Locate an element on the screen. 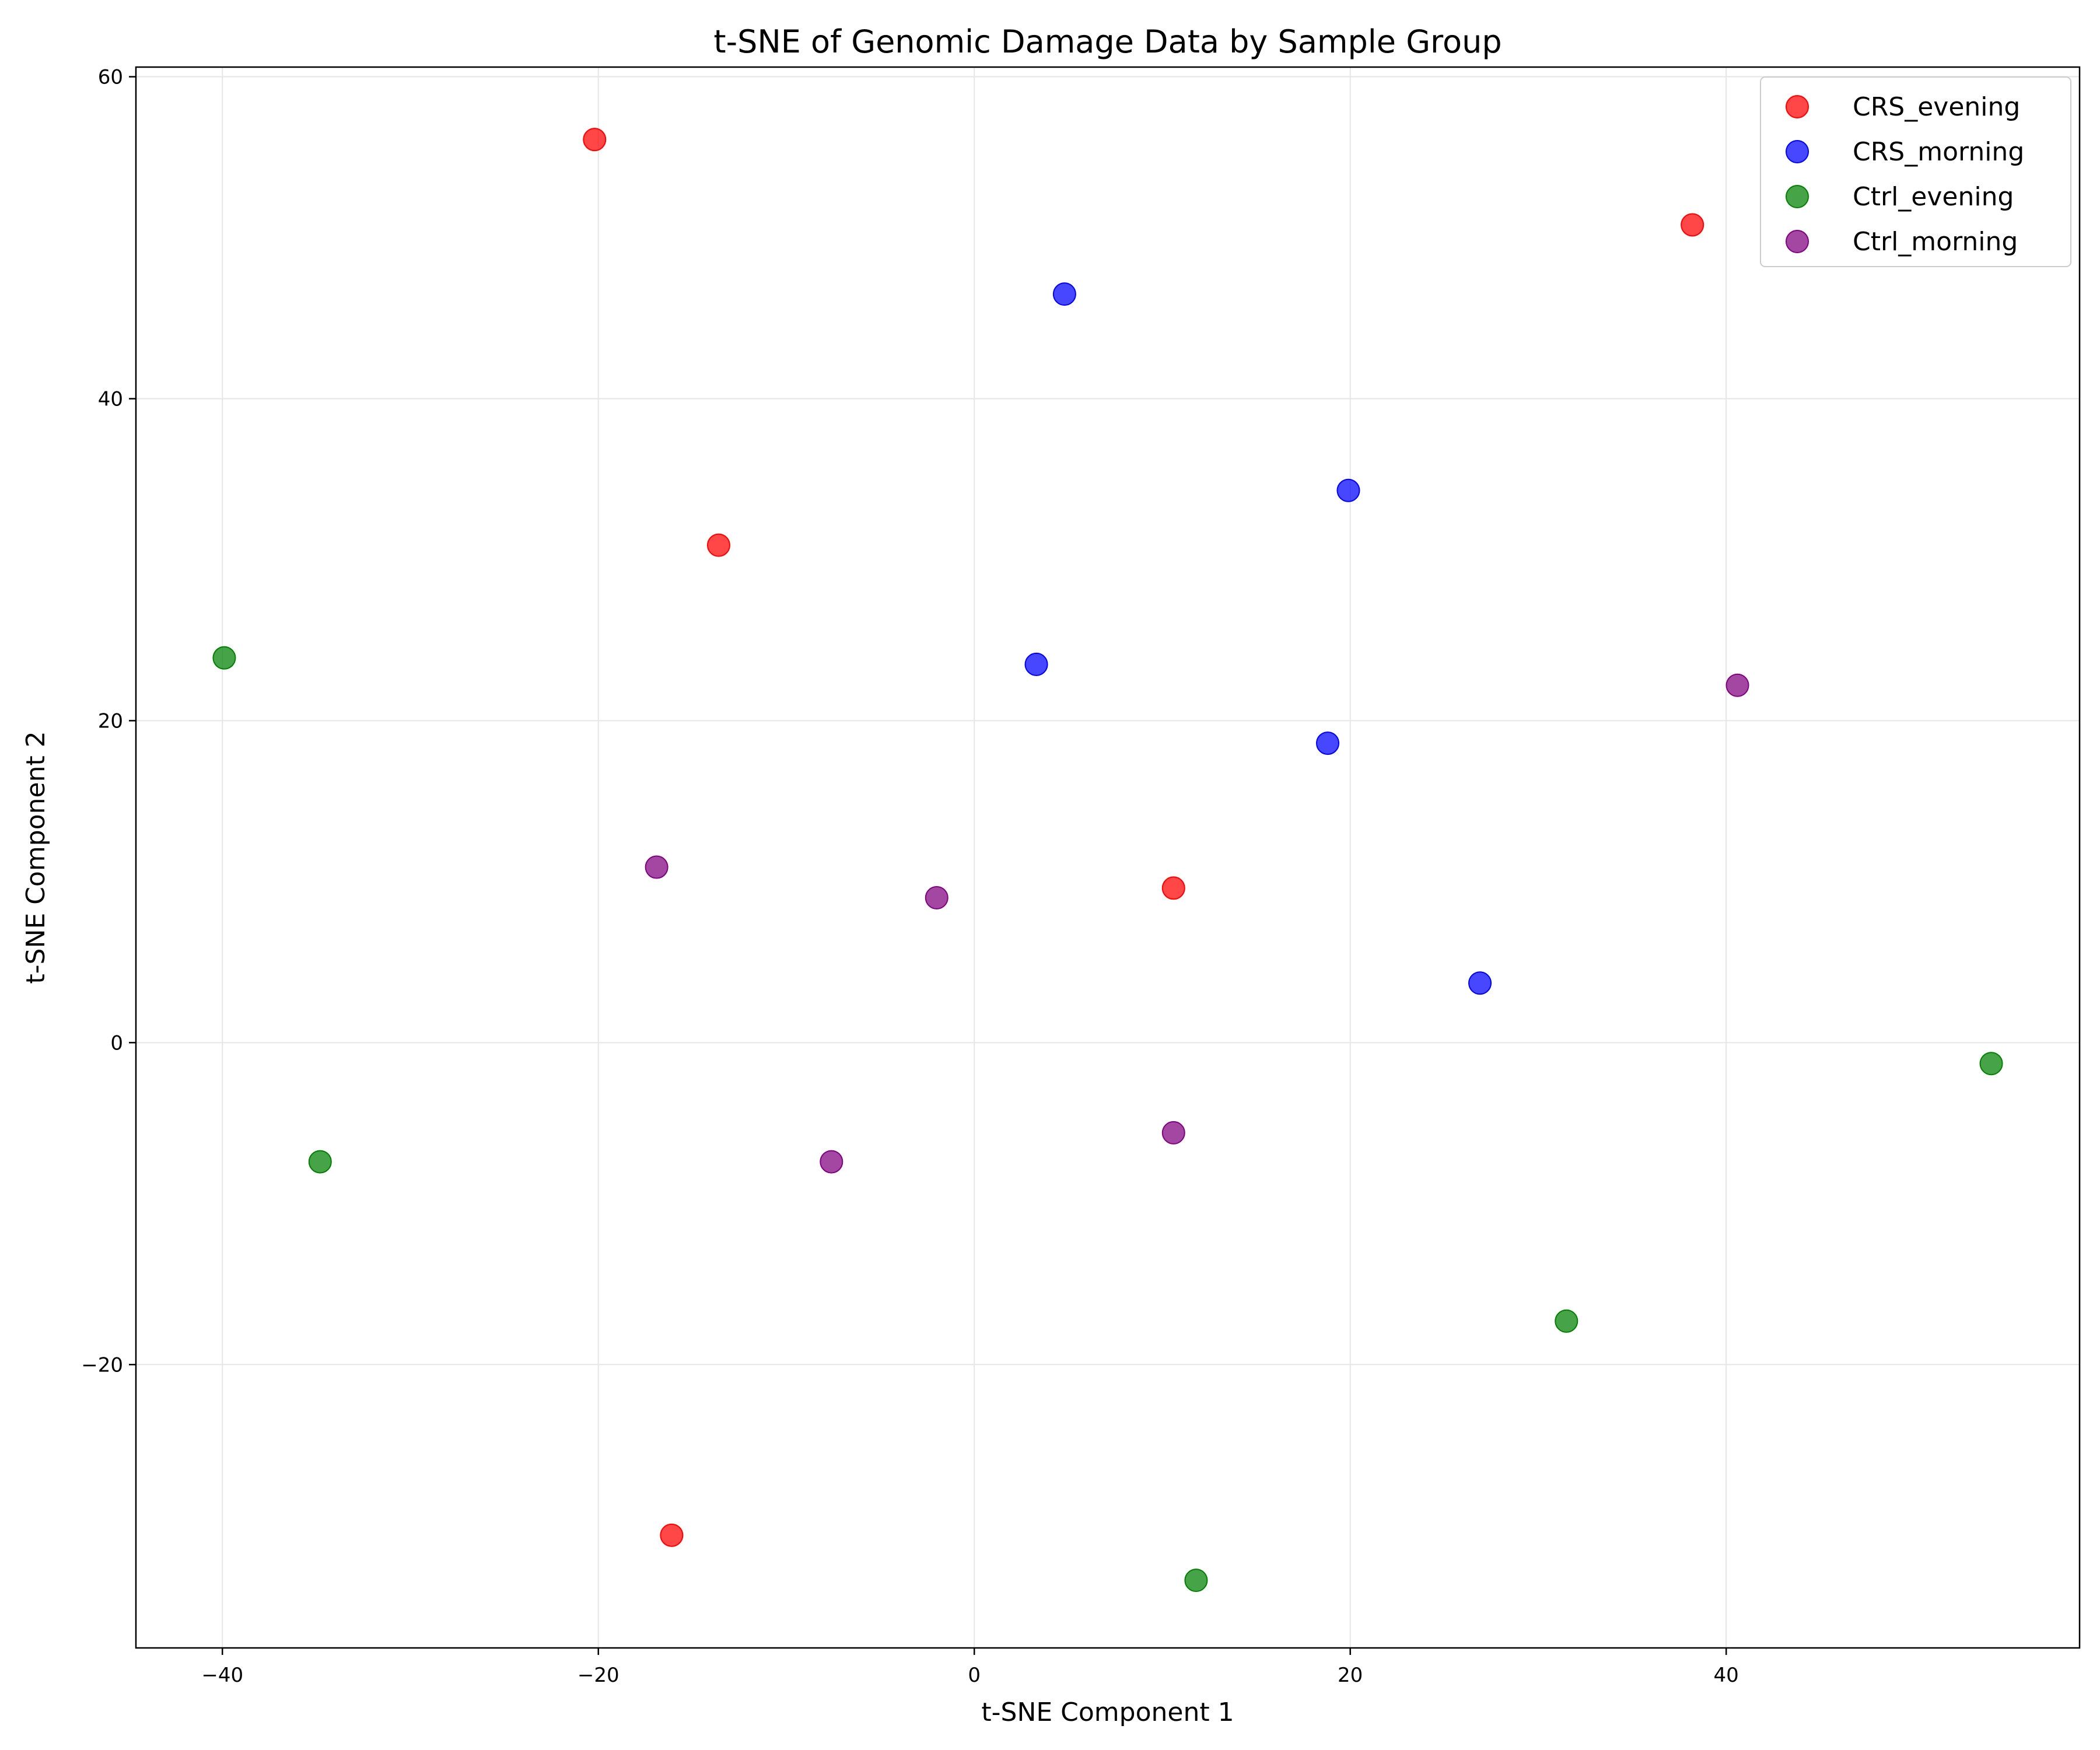 The width and height of the screenshot is (2100, 1750). x-axis-title: t-SNE Component 1 is located at coordinates (1107, 1712).